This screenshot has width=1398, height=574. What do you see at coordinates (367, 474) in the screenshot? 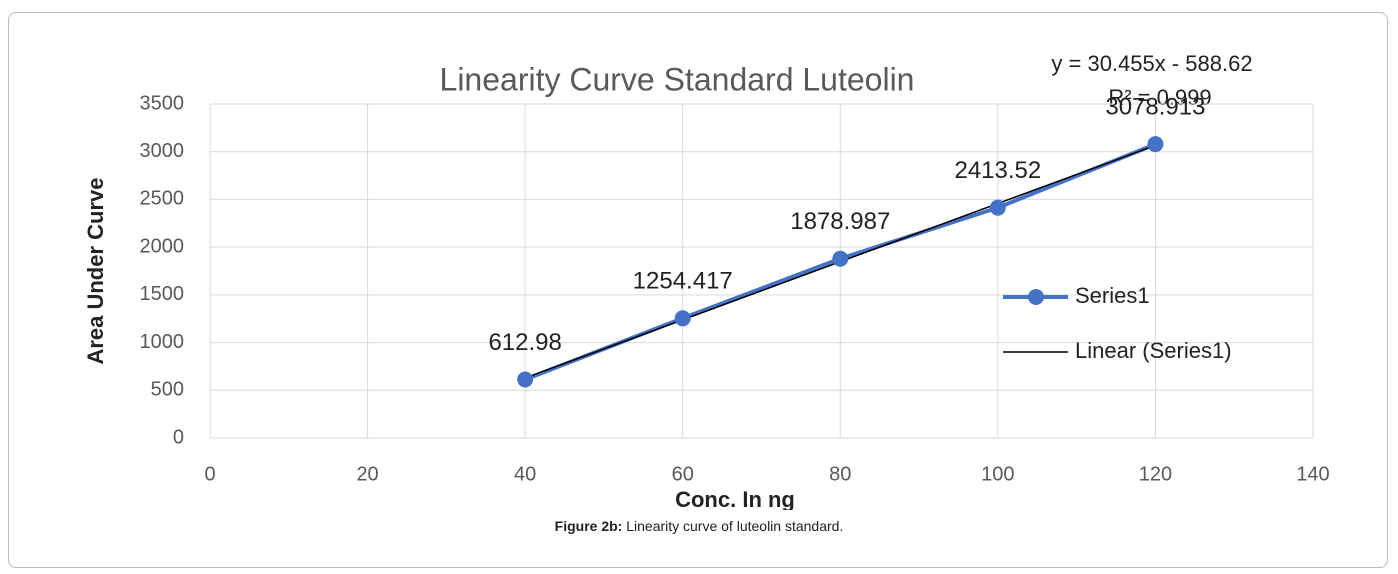
I see `x-tick-label: 20` at bounding box center [367, 474].